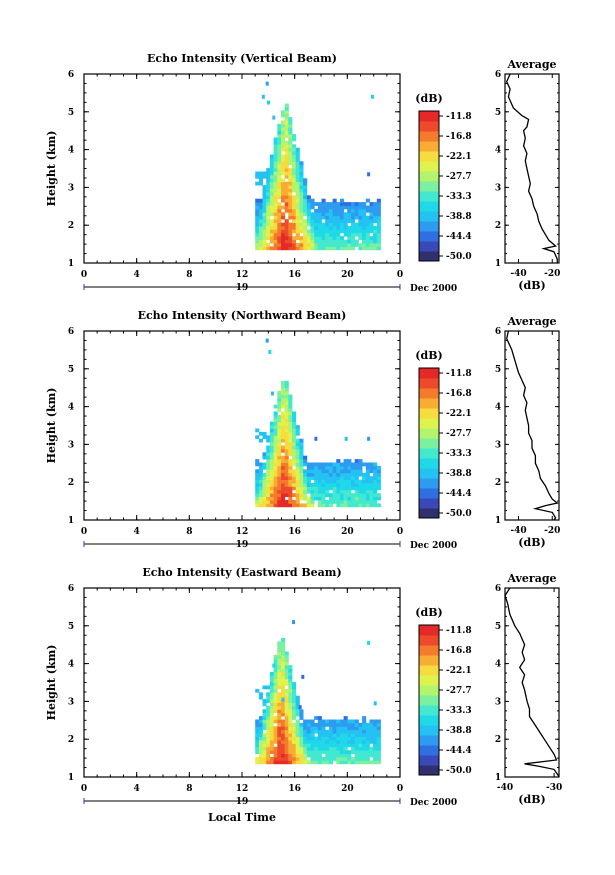 This screenshot has width=615, height=875. What do you see at coordinates (531, 64) in the screenshot?
I see `profile-title: Average` at bounding box center [531, 64].